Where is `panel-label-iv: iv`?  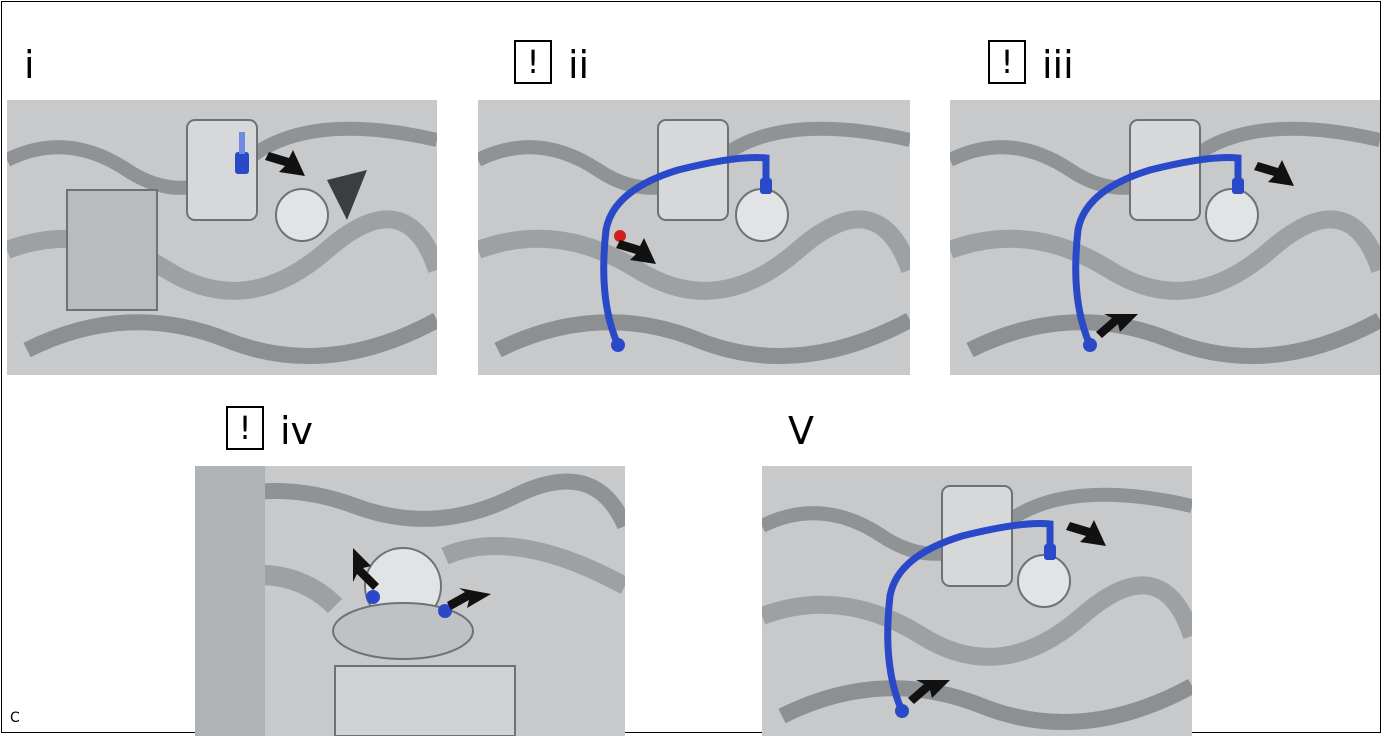
panel-label-iv: iv is located at coordinates (297, 431).